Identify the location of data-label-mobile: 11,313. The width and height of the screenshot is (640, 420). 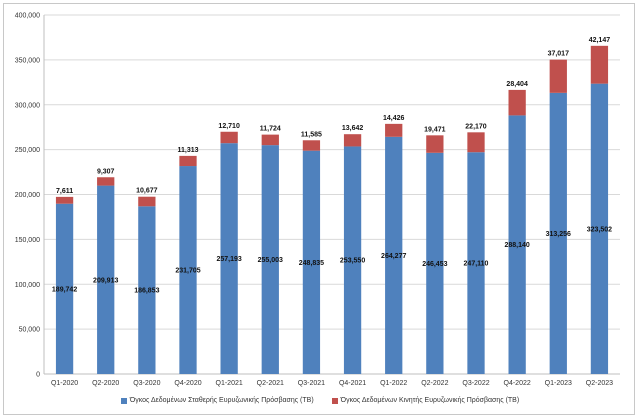
(187, 150).